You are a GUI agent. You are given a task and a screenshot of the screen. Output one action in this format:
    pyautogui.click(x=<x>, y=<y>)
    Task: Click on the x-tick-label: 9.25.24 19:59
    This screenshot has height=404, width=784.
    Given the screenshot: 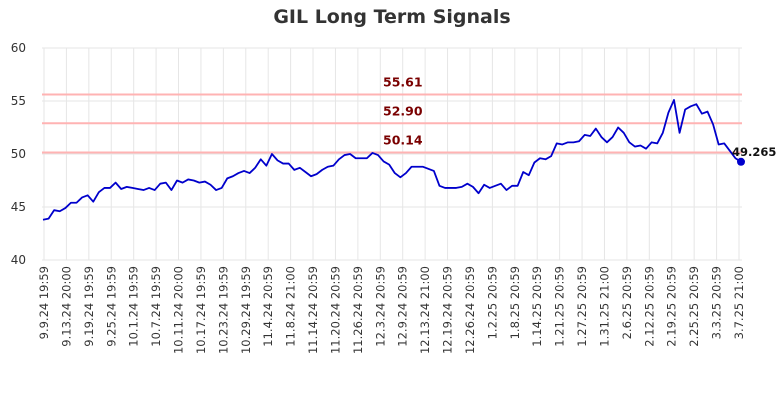 What is the action you would take?
    pyautogui.click(x=111, y=306)
    